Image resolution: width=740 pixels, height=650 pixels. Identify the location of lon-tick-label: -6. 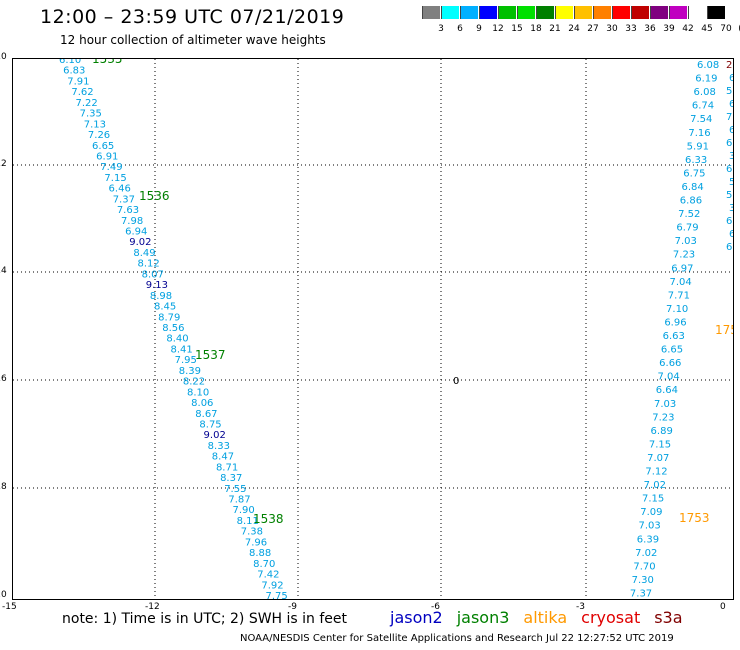
(435, 607).